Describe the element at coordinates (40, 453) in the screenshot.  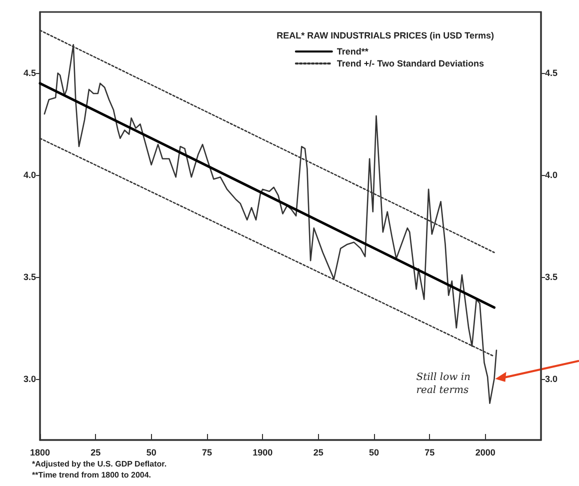
I see `x-tick-label: 1800` at that location.